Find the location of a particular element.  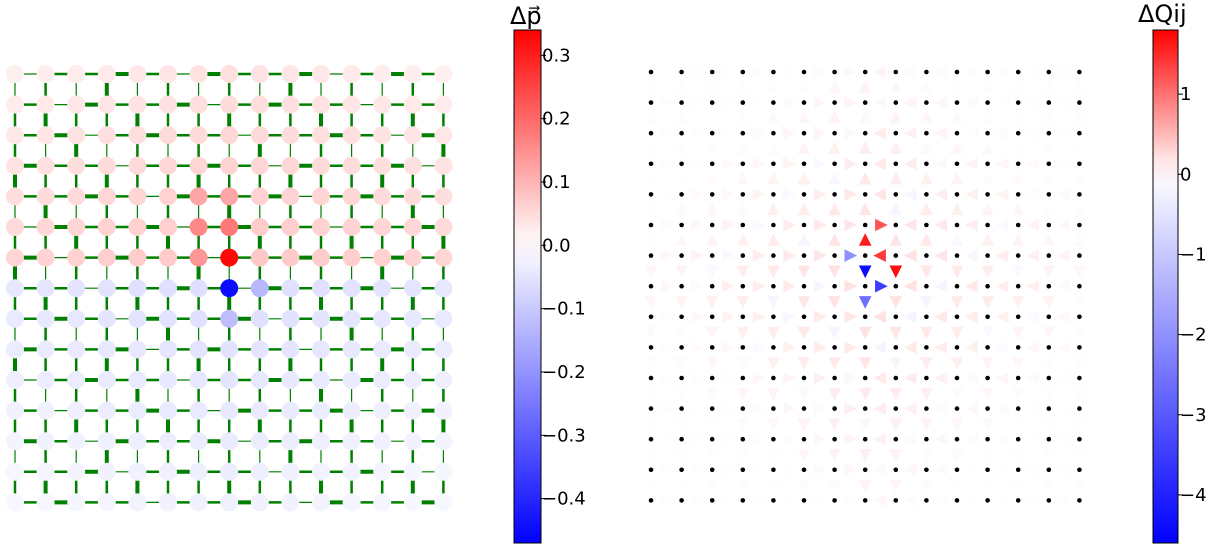

colorbar-tick-label: 0.1 is located at coordinates (556, 182).